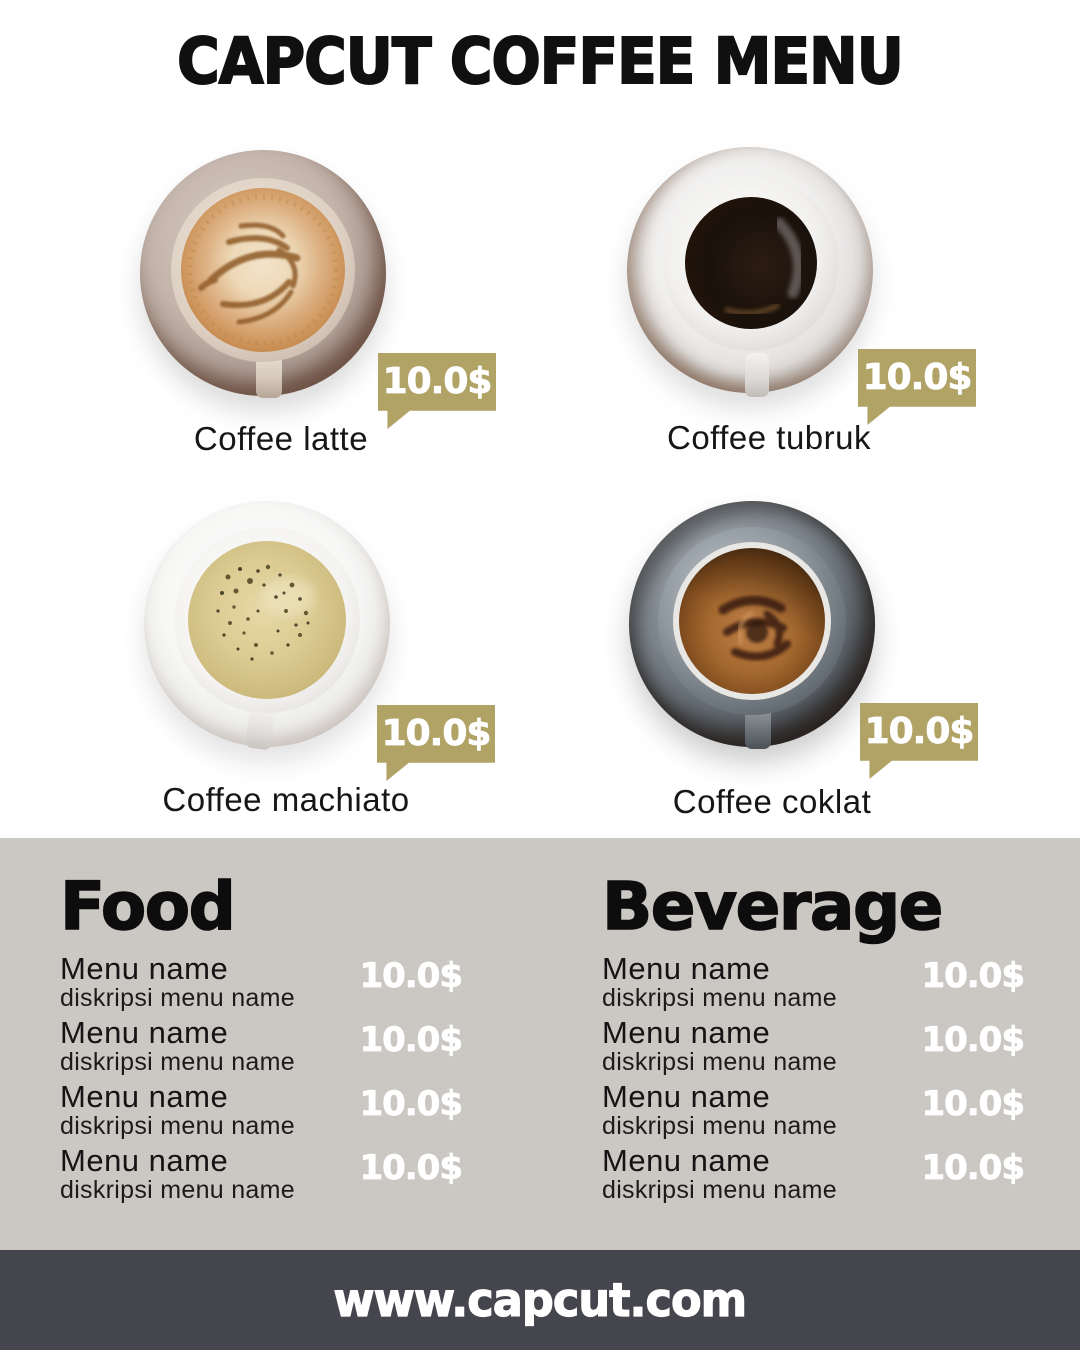  Describe the element at coordinates (754, 628) in the screenshot. I see `chocolate-swirl-art` at that location.